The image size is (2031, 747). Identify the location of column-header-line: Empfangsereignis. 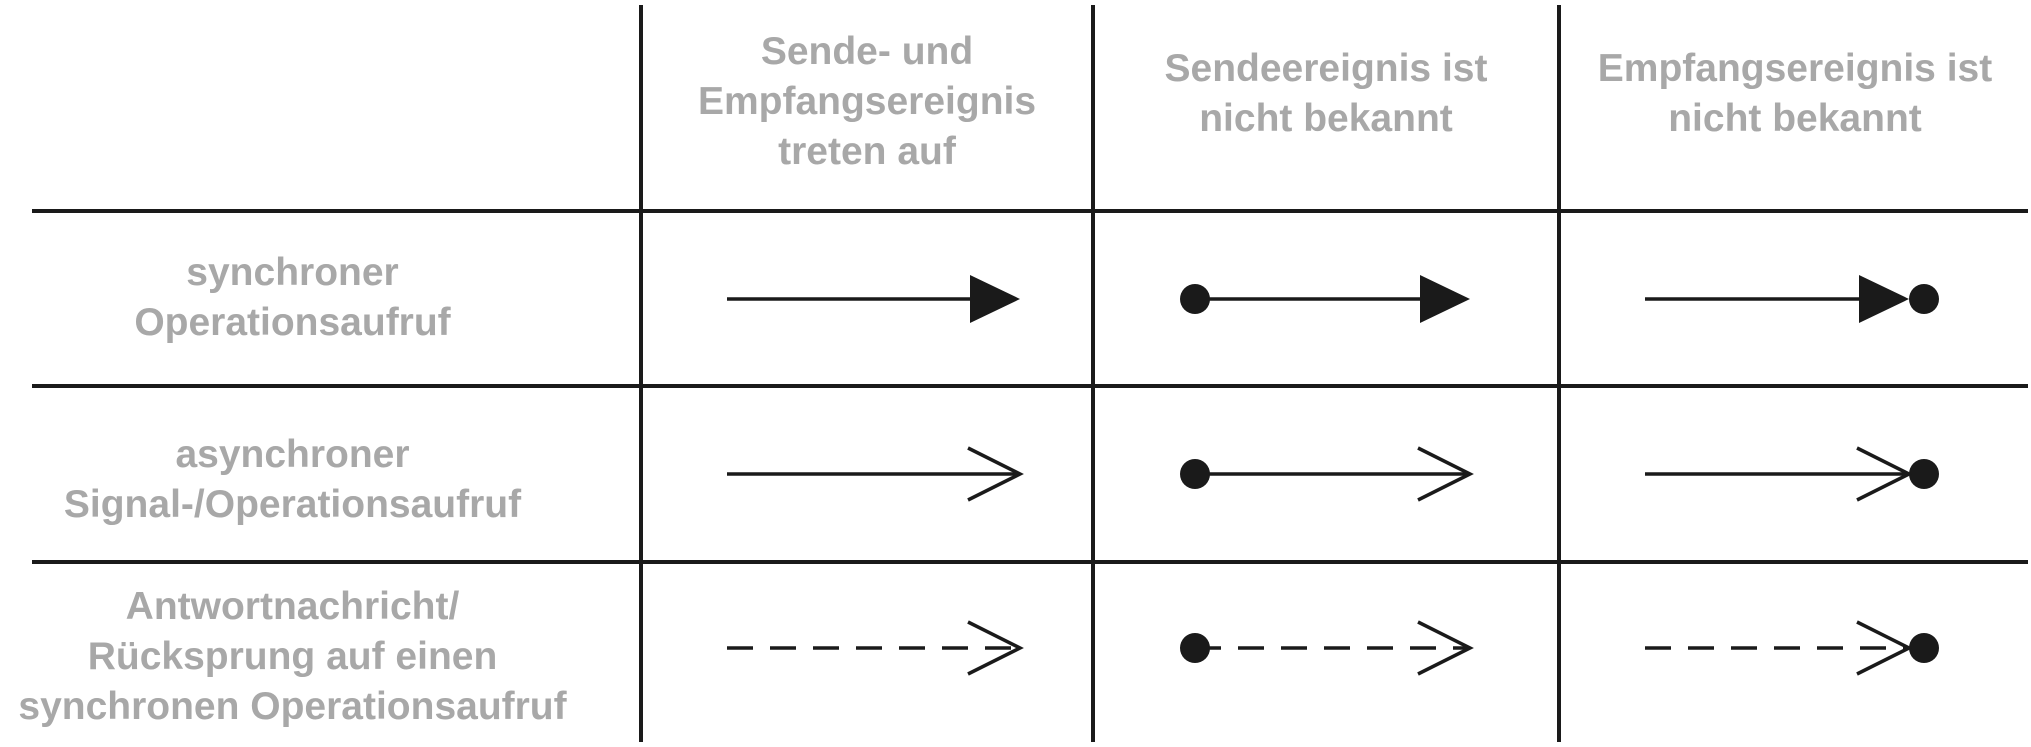
(867, 101).